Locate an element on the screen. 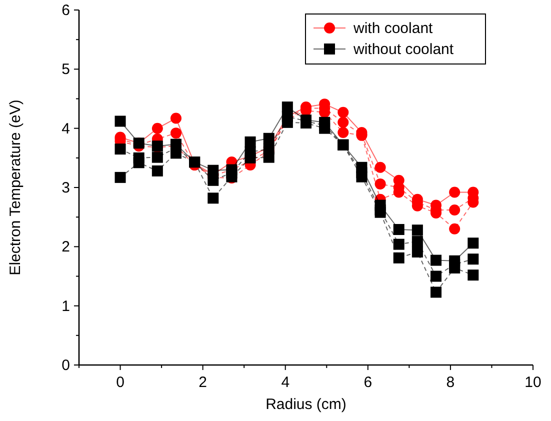 This screenshot has height=421, width=551. legend-label: with coolant is located at coordinates (393, 28).